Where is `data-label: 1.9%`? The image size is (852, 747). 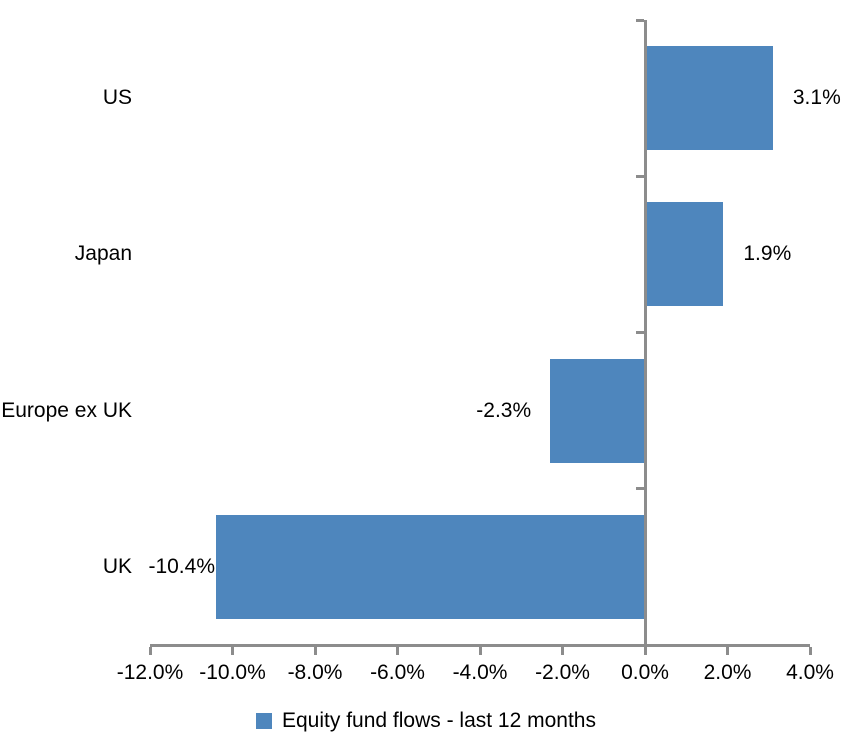
data-label: 1.9% is located at coordinates (767, 254).